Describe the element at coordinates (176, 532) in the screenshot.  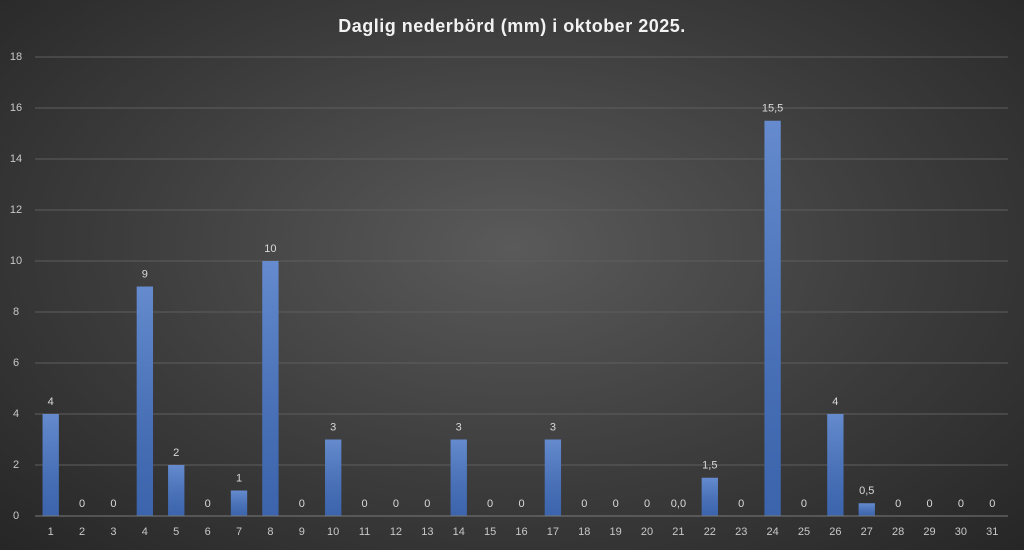
I see `x-tick-label: 5` at that location.